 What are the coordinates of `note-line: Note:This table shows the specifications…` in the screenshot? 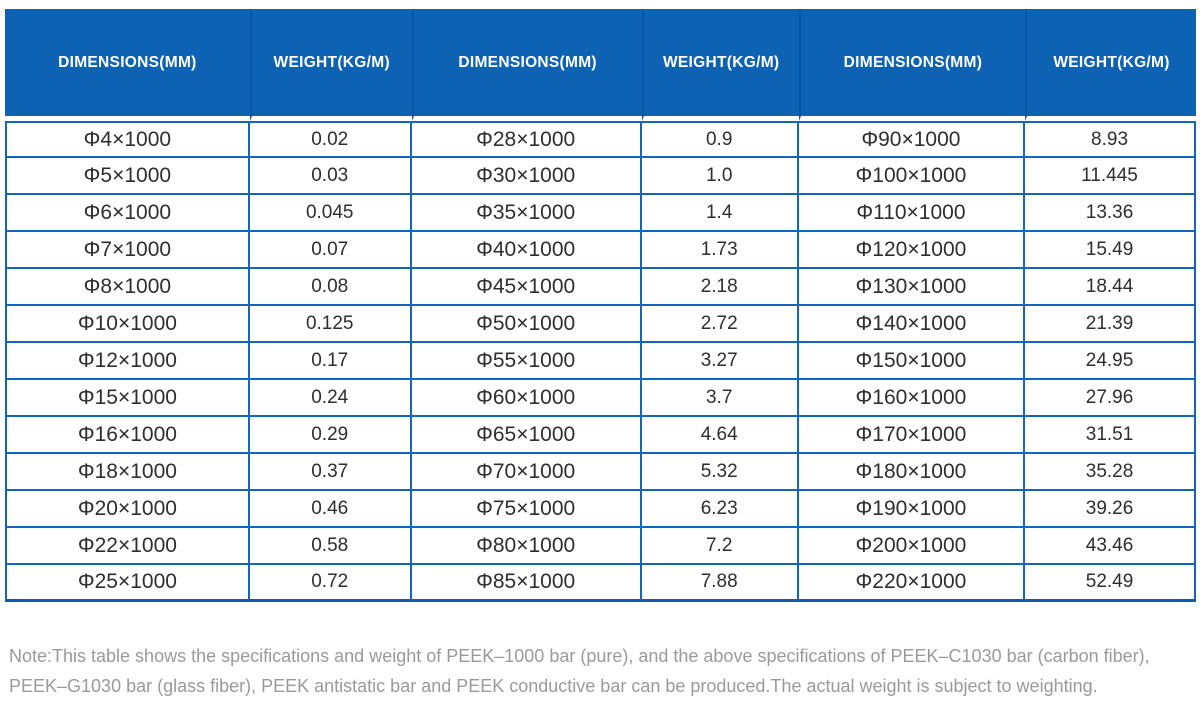 It's located at (579, 656).